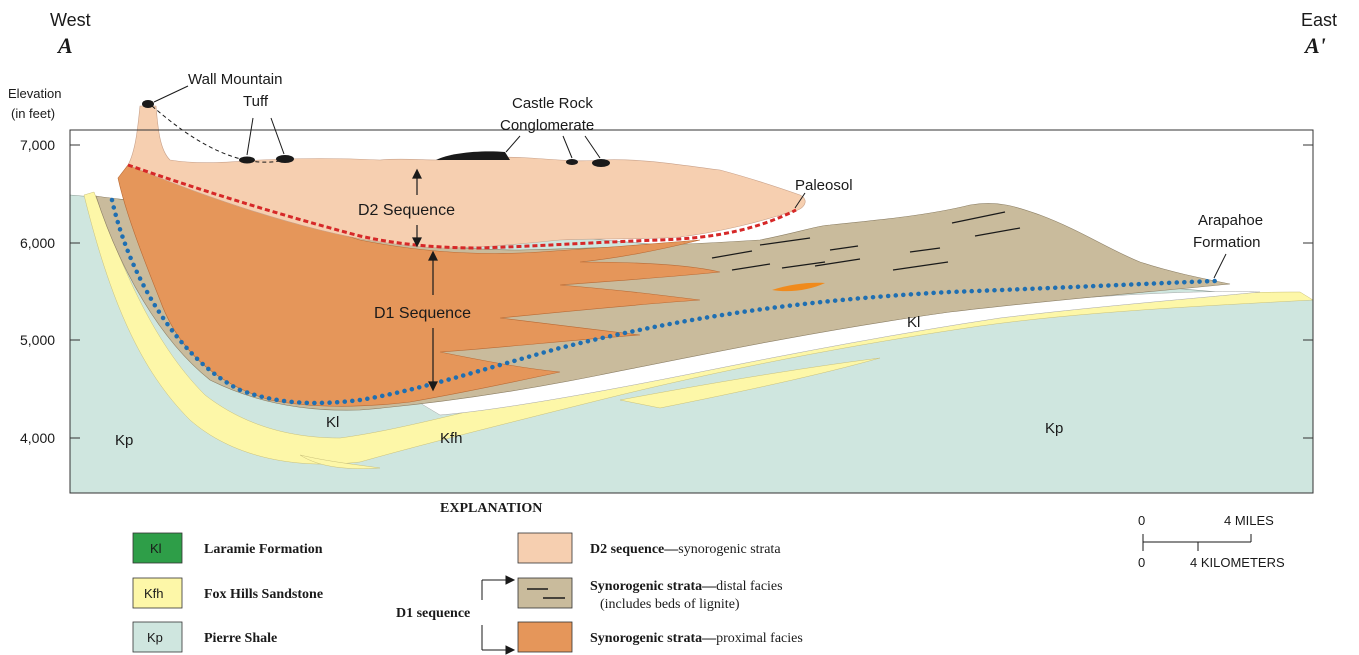 The height and width of the screenshot is (655, 1359). What do you see at coordinates (332, 422) in the screenshot?
I see `kl-label-west: Kl` at bounding box center [332, 422].